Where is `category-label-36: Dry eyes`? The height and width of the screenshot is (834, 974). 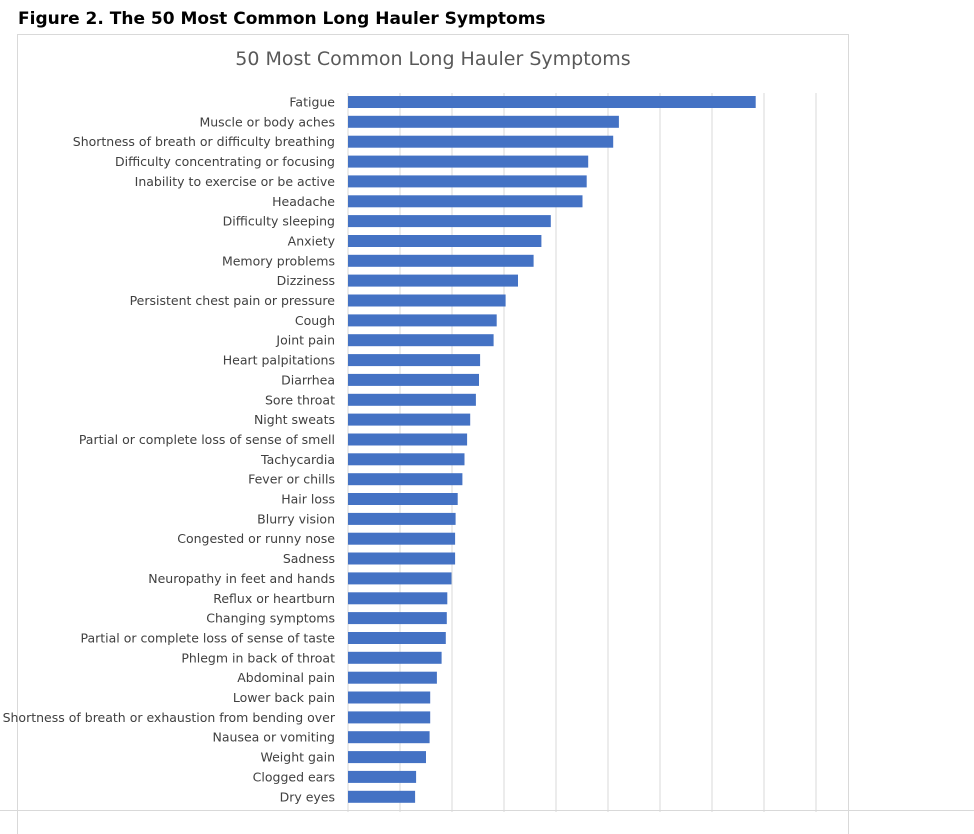
category-label-36: Dry eyes is located at coordinates (307, 796).